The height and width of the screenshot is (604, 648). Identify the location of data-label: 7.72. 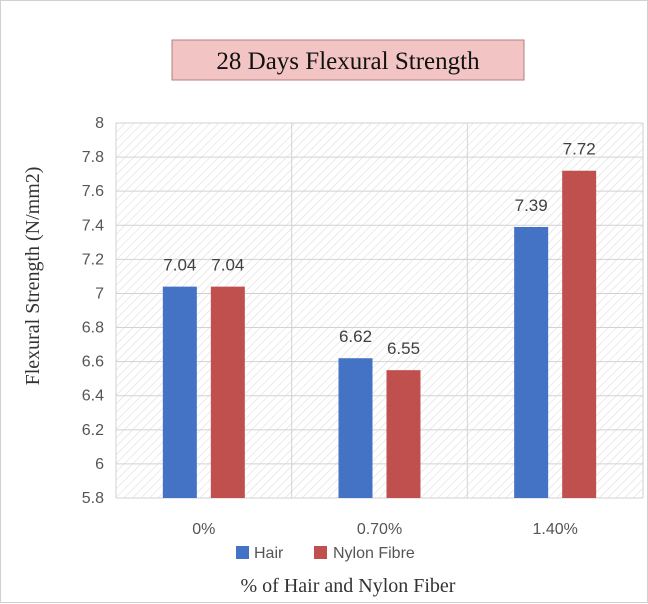
(579, 149).